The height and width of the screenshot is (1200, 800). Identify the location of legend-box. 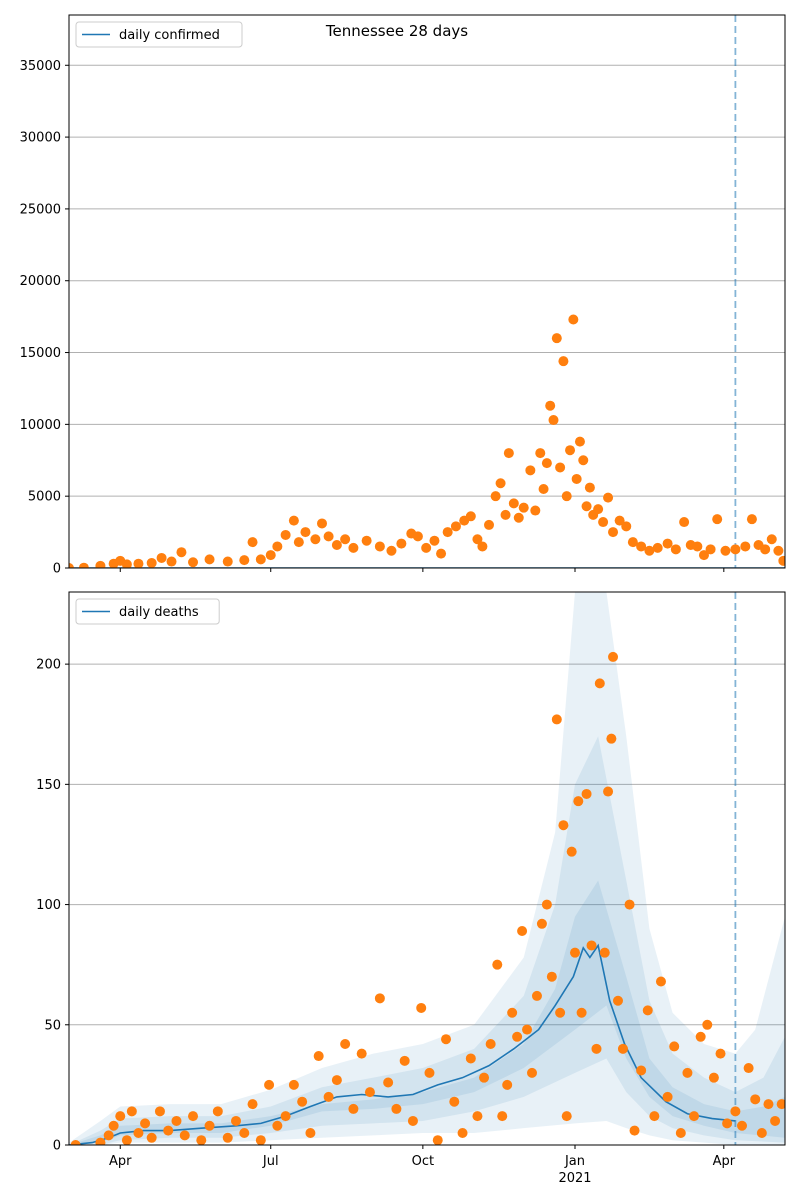
(159, 34).